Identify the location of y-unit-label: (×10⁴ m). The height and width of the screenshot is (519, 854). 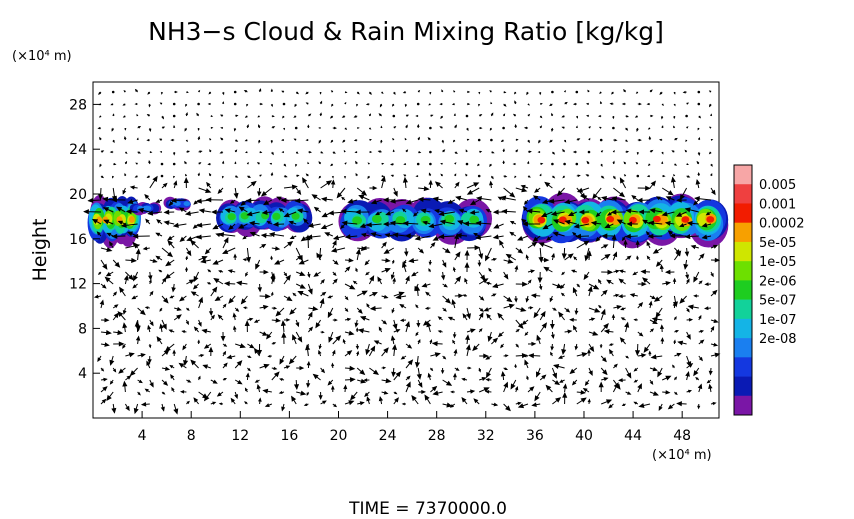
(42, 56).